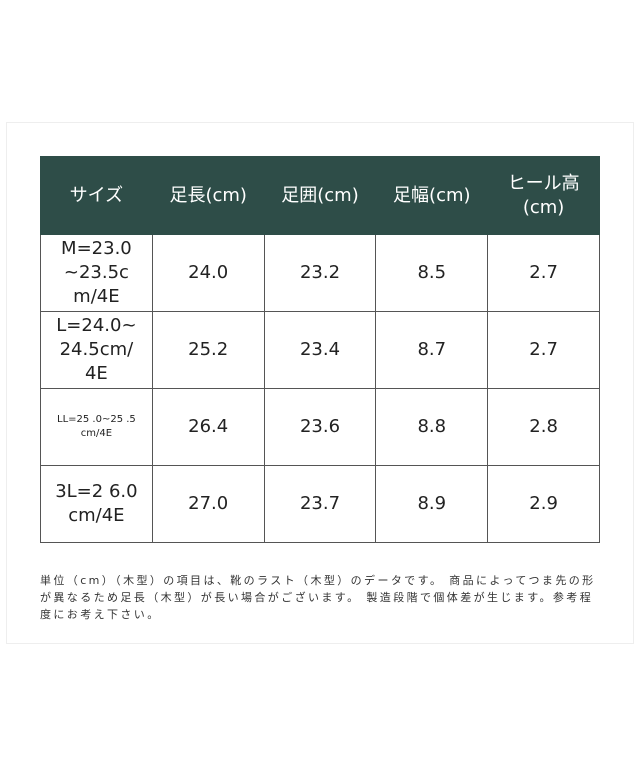  Describe the element at coordinates (432, 195) in the screenshot. I see `header-foot-width: 足幅(cm)` at that location.